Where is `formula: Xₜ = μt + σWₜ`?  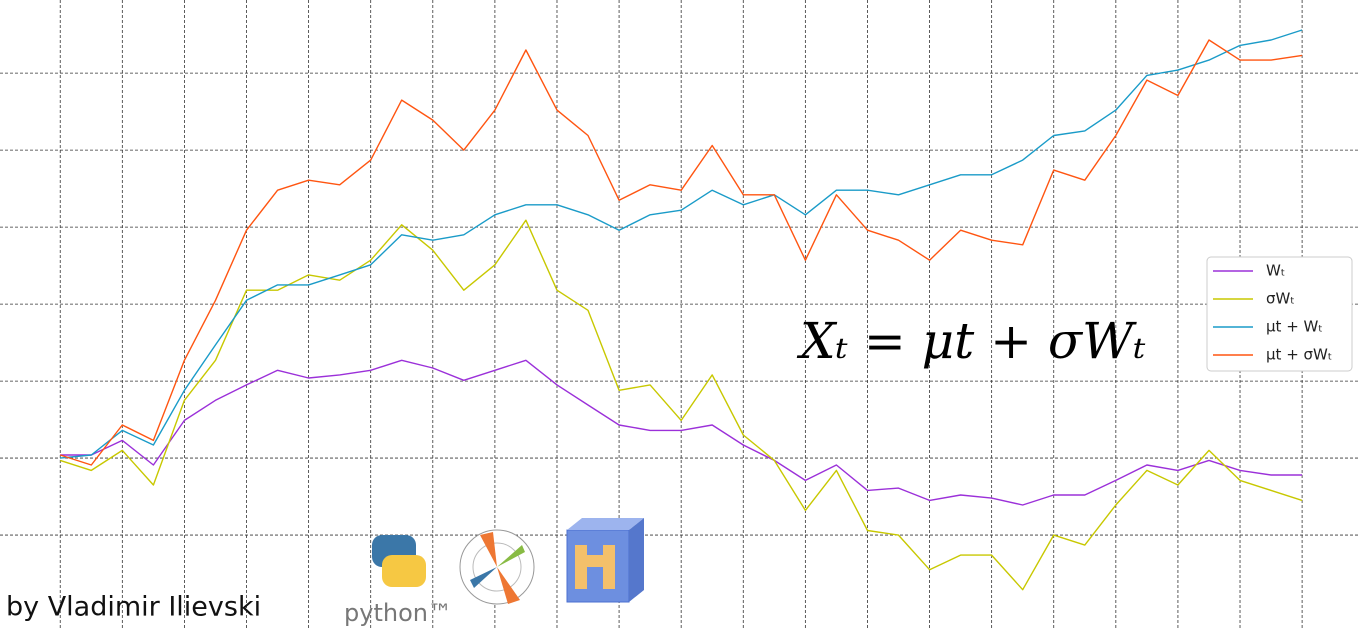
formula: Xₜ = μt + σWₜ is located at coordinates (971, 341).